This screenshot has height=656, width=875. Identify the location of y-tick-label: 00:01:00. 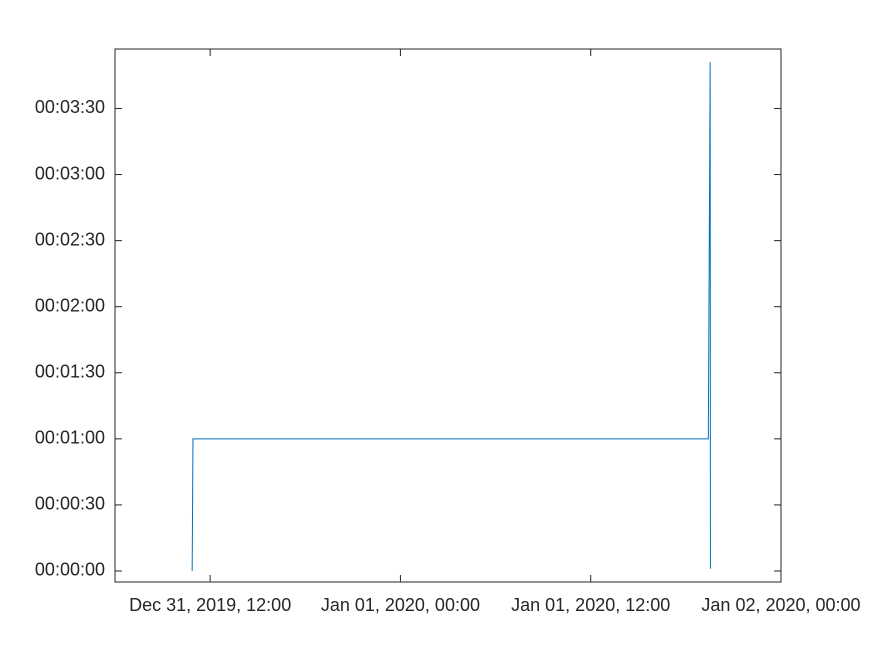
(70, 438).